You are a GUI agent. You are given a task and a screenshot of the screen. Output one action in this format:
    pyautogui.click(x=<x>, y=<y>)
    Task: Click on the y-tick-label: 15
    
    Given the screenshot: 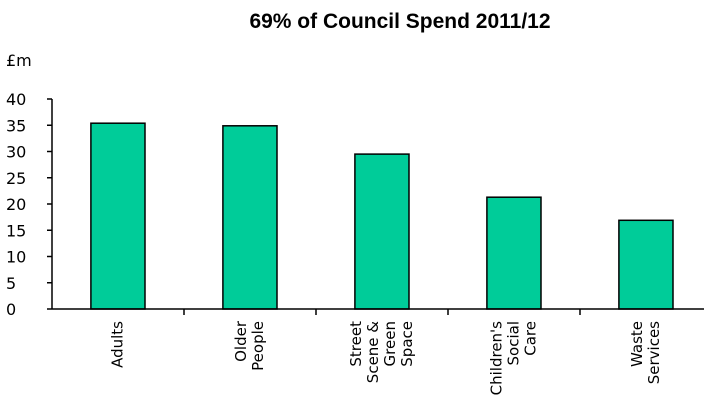 What is the action you would take?
    pyautogui.click(x=16, y=230)
    